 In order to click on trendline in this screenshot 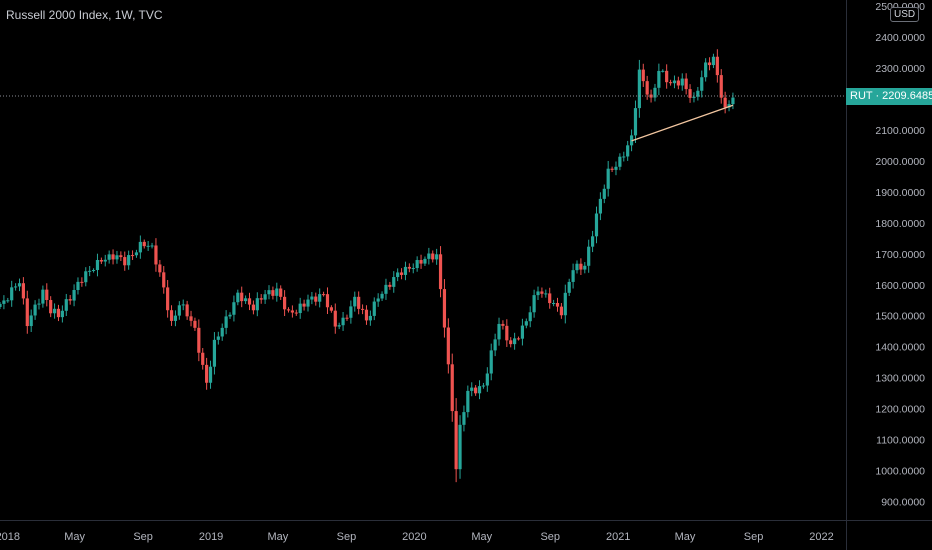, I will do `click(682, 123)`.